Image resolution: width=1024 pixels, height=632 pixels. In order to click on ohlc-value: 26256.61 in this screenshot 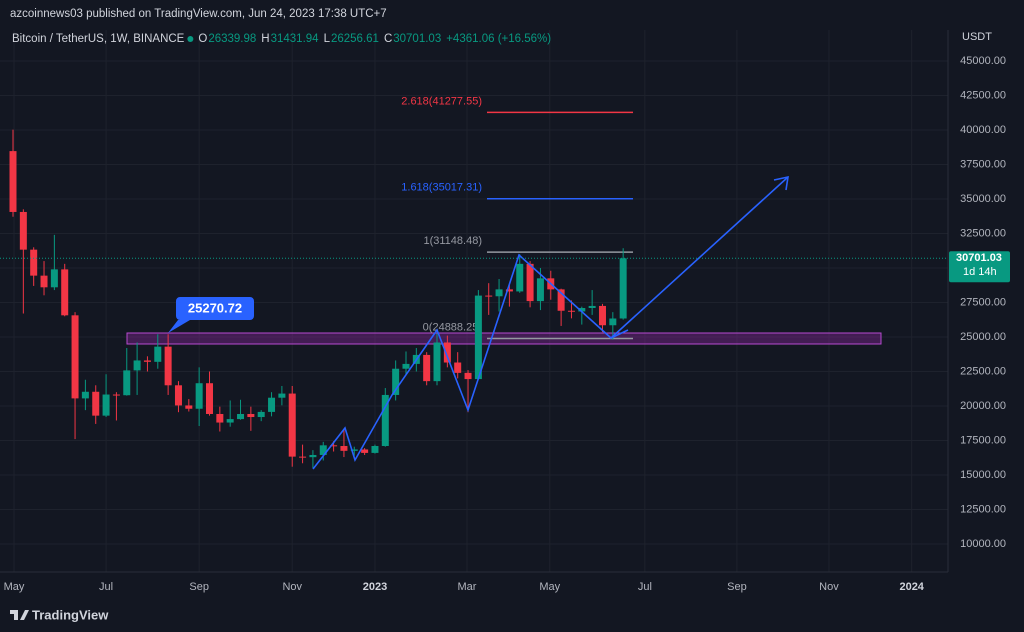, I will do `click(355, 39)`.